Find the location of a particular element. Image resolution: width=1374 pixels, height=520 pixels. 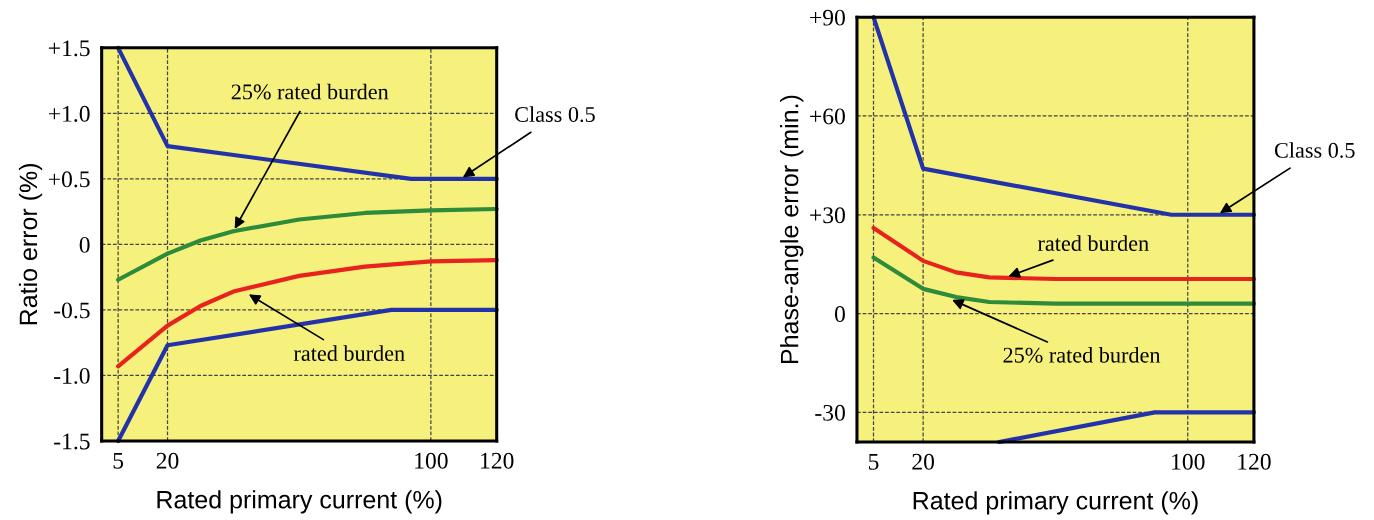

y-tick-label: +1.0 is located at coordinates (69, 113).